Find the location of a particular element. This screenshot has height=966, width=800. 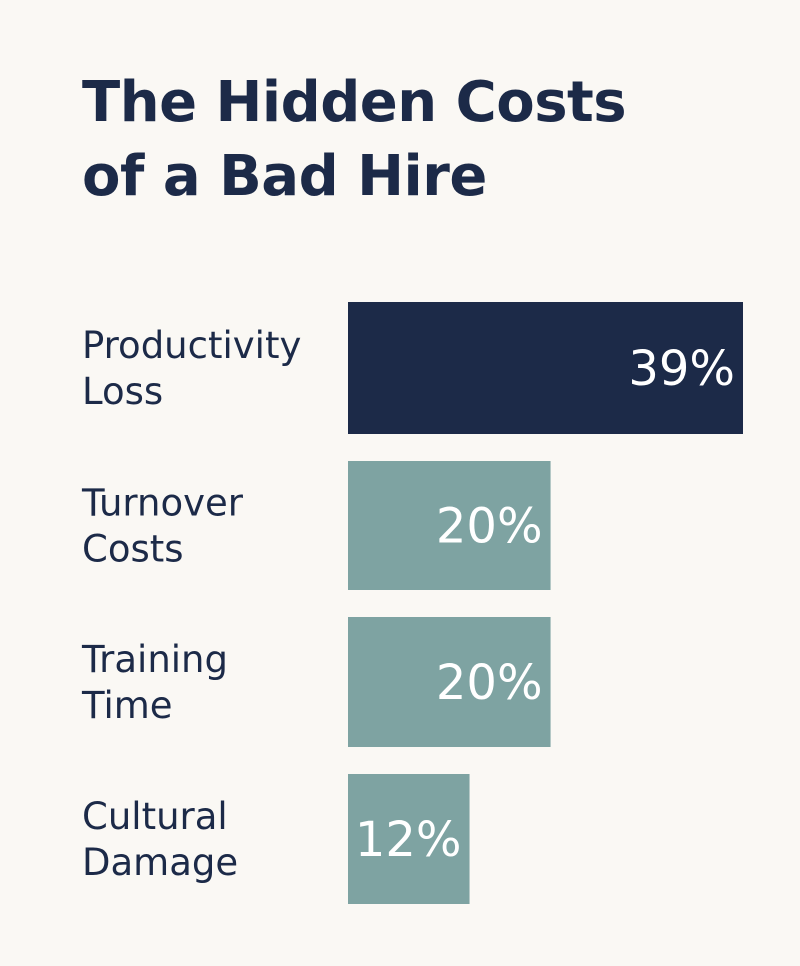

category-label-line: Loss is located at coordinates (122, 391).